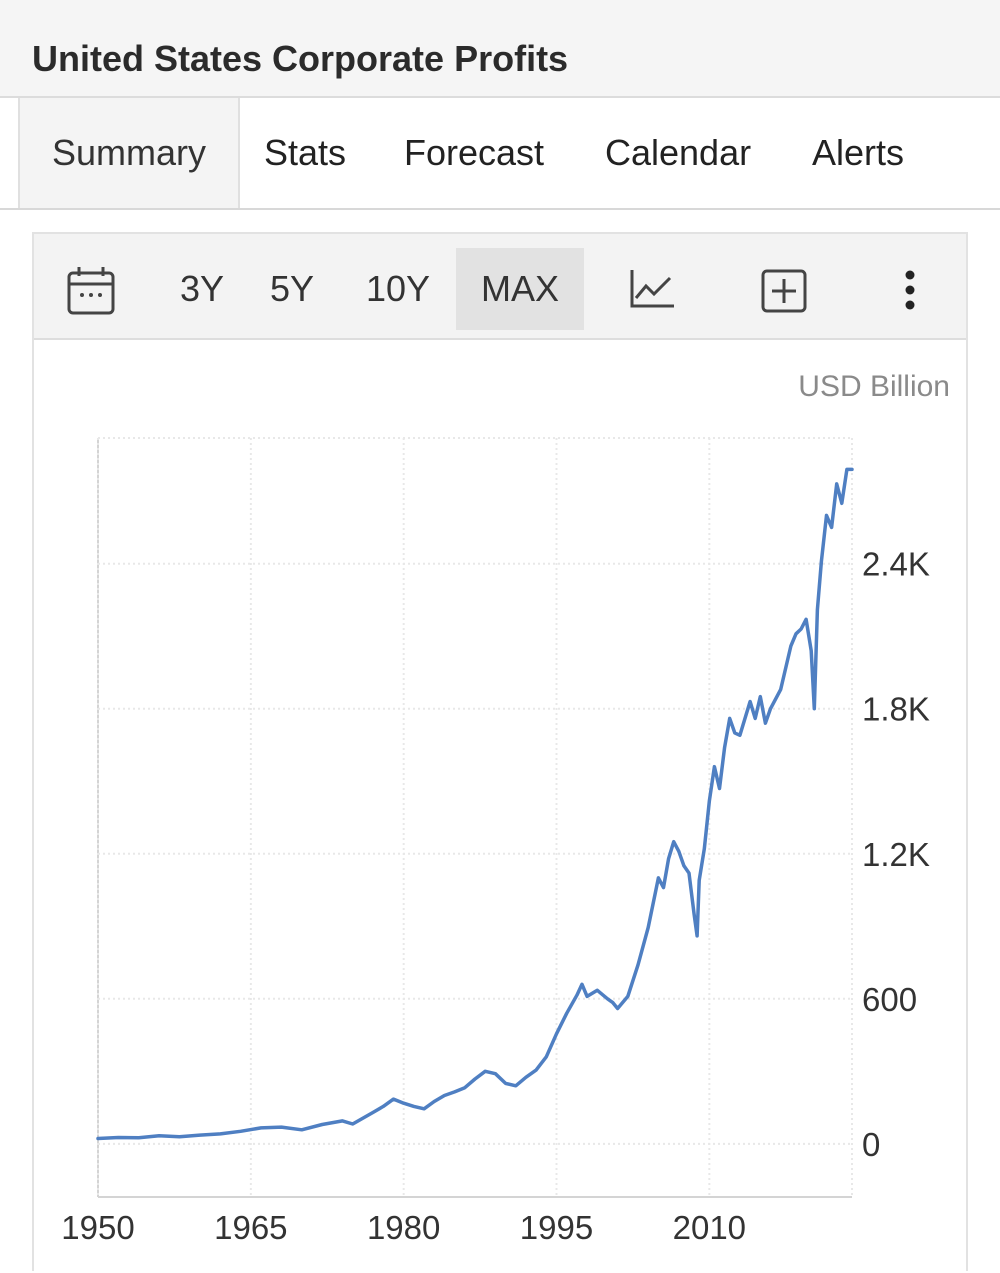  What do you see at coordinates (129, 153) in the screenshot?
I see `tab-summary: Summary` at bounding box center [129, 153].